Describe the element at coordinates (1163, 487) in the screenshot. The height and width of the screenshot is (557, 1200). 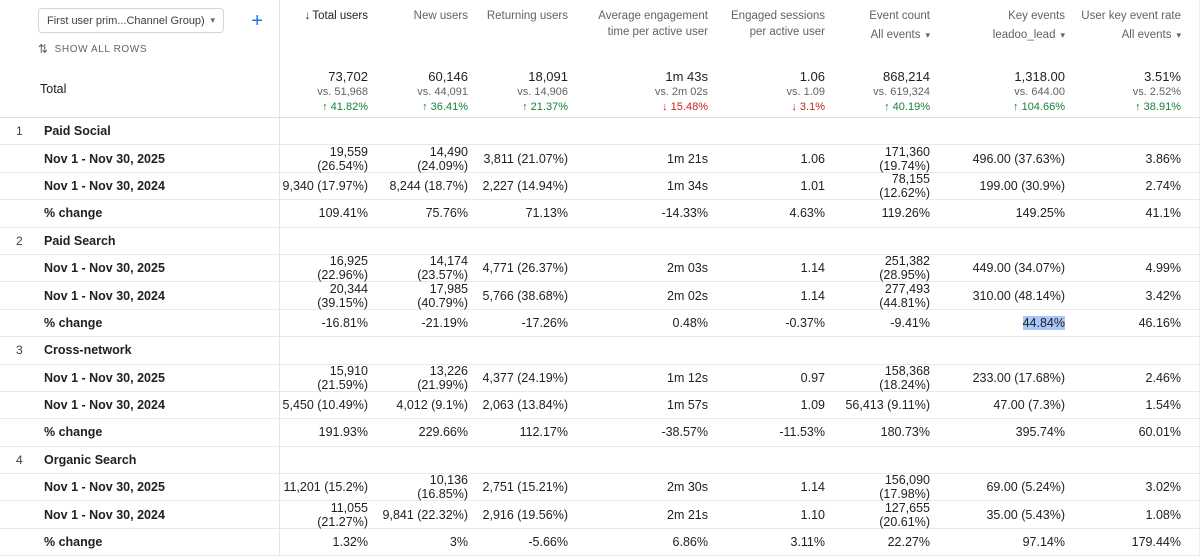
I see `data-cell: 3.02%` at that location.